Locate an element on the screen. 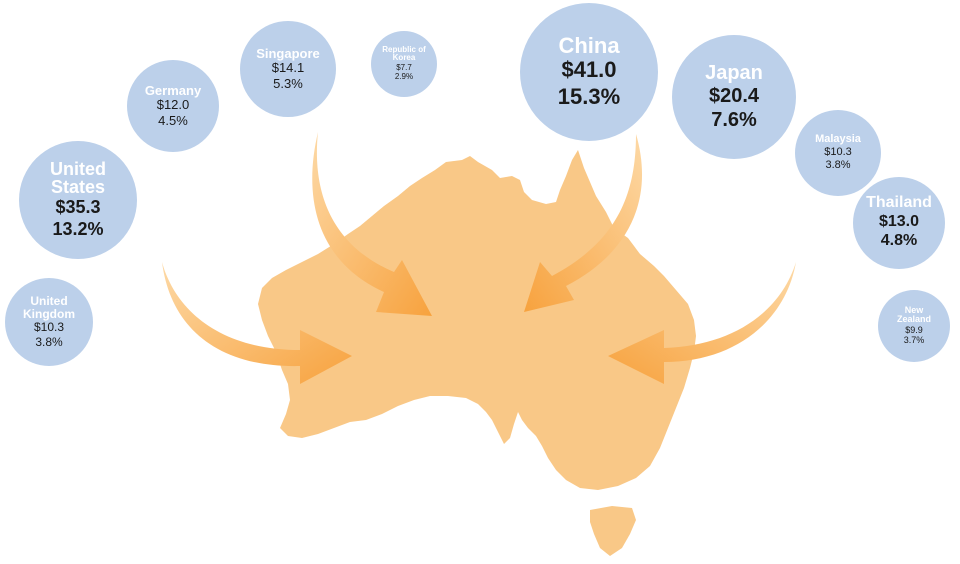  country-value: $41.0 is located at coordinates (589, 70).